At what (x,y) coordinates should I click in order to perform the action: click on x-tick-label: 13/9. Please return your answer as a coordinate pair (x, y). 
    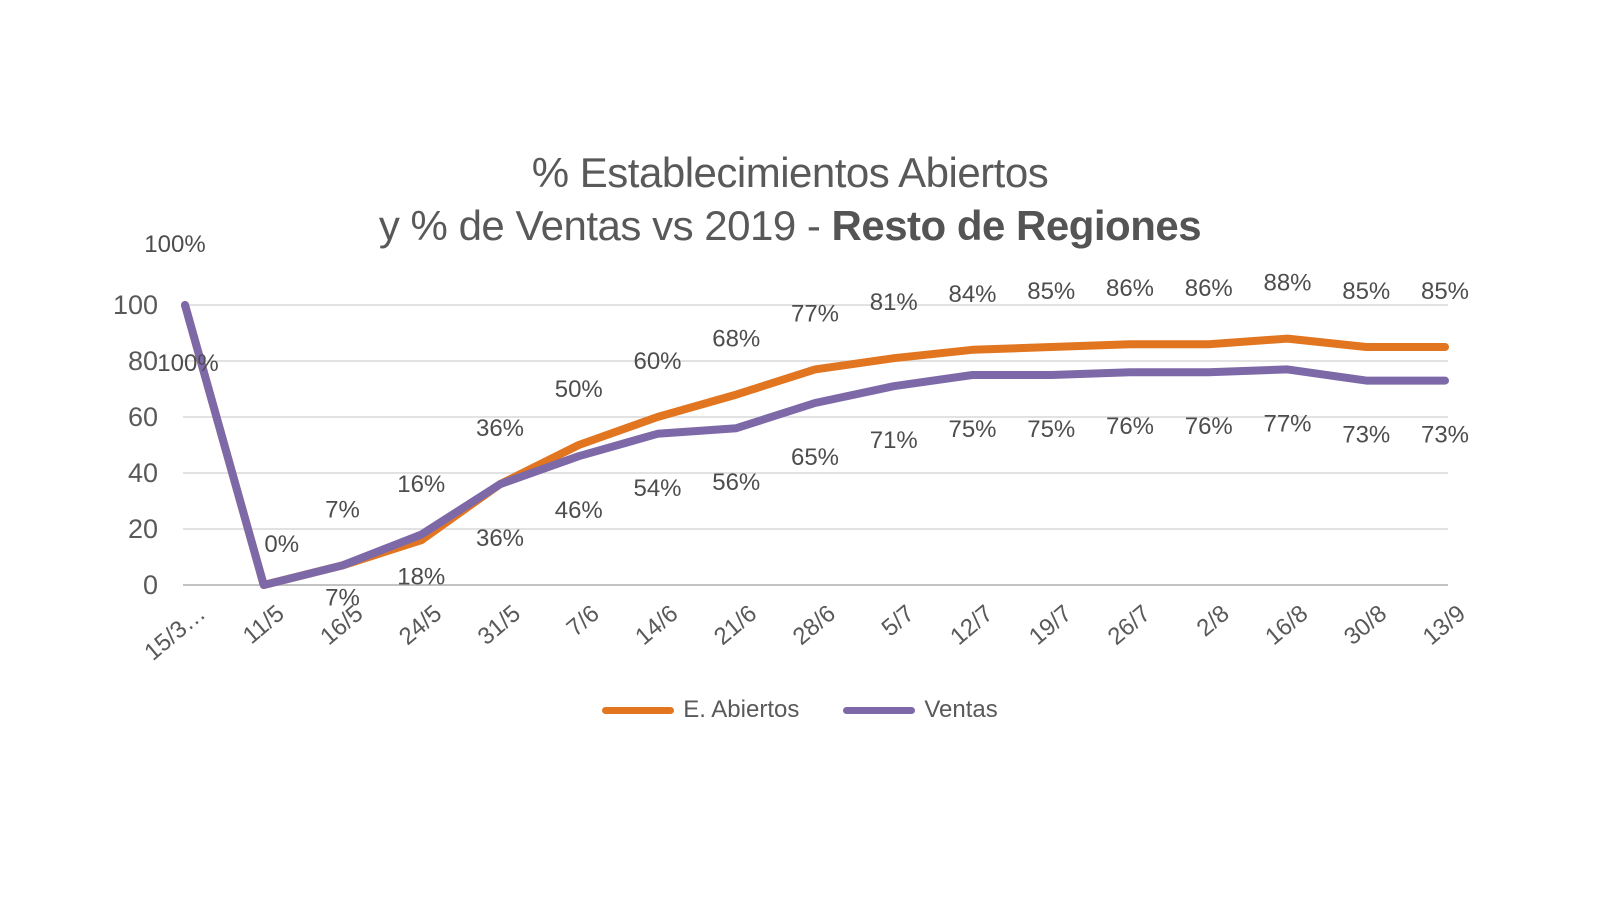
    Looking at the image, I should click on (1444, 625).